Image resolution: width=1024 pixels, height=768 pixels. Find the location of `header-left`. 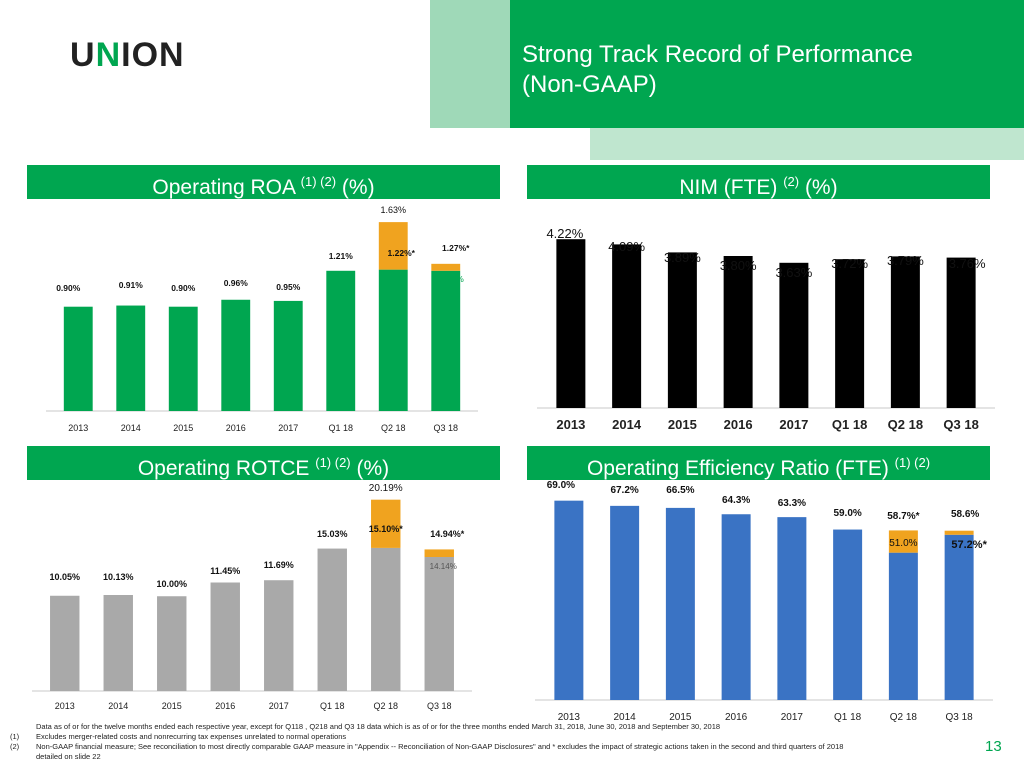

header-left is located at coordinates (255, 64).